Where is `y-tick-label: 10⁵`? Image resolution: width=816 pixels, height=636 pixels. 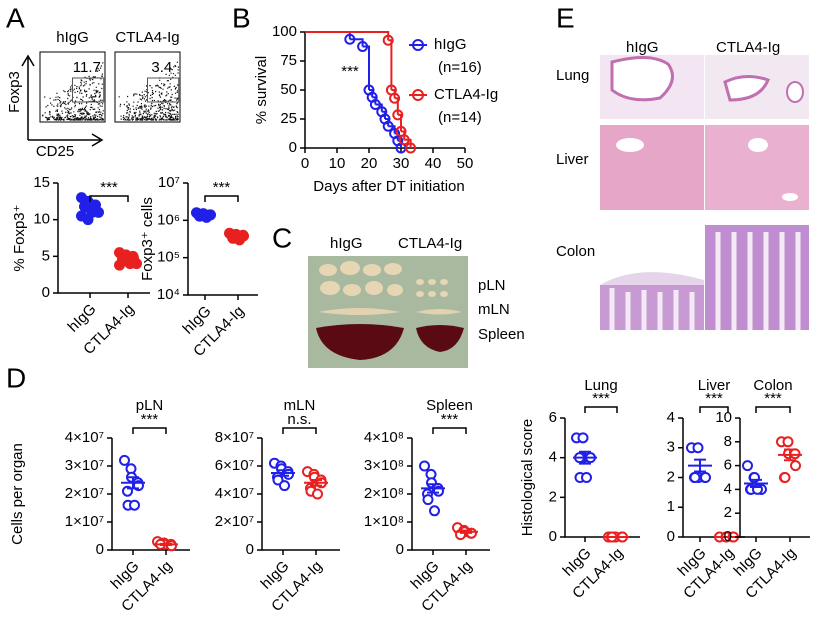
y-tick-label: 10⁵ is located at coordinates (168, 257).